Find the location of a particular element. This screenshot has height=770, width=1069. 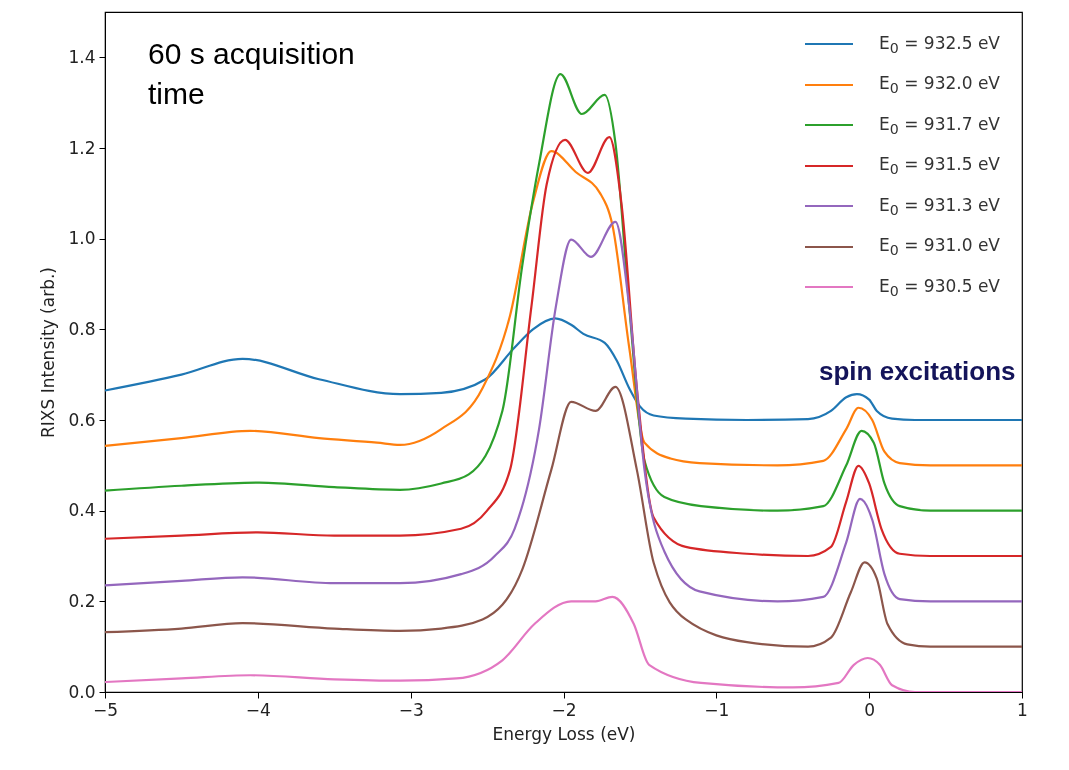

legend-label: E$_{0}$ = 931.0 eV is located at coordinates (939, 247).